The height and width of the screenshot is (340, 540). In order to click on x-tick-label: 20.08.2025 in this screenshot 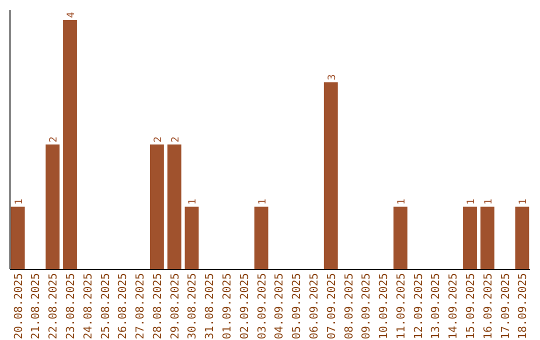, I will do `click(18, 306)`.